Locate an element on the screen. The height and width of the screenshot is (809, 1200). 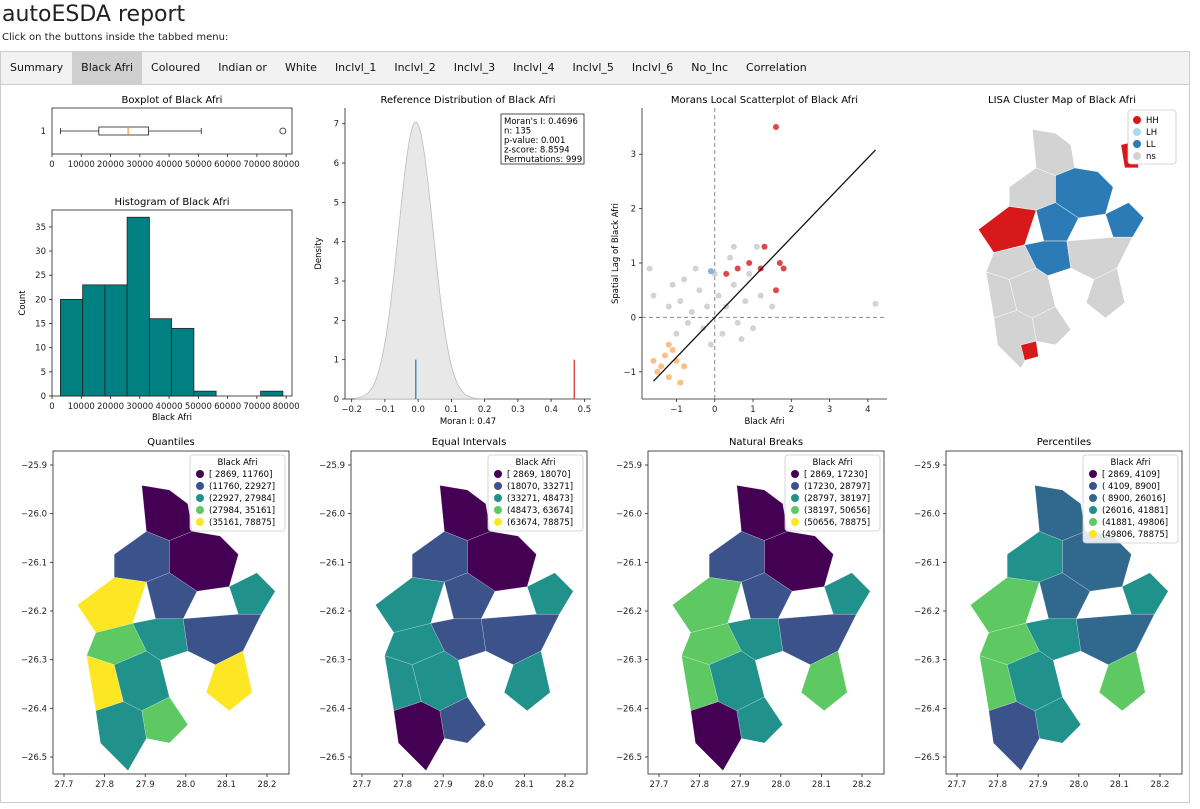
tab-inclvl-5: Inclvl_5 is located at coordinates (593, 67).